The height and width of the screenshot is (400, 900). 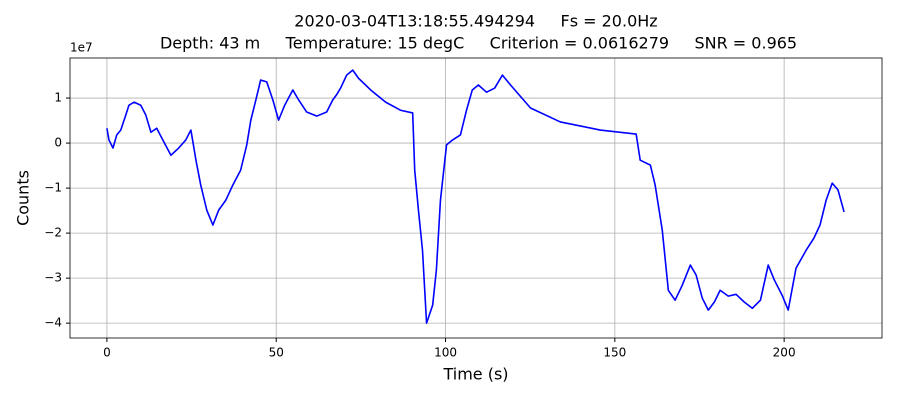 What do you see at coordinates (23, 198) in the screenshot?
I see `y-axis-label: Counts` at bounding box center [23, 198].